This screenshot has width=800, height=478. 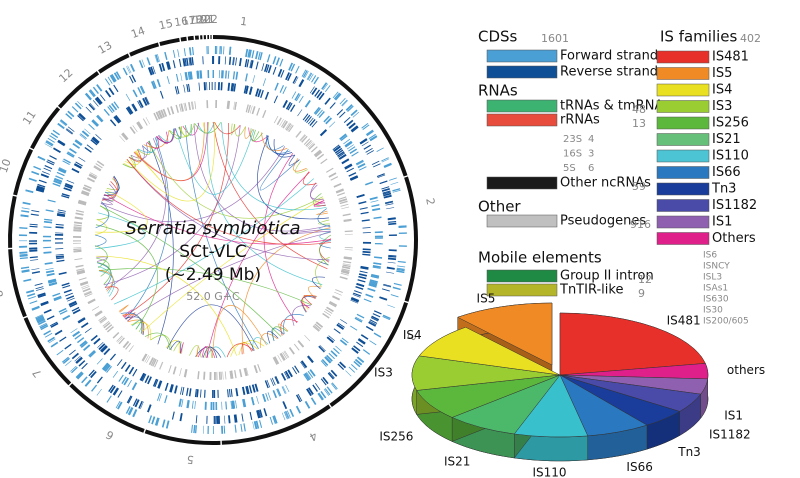 What do you see at coordinates (78, 90) in the screenshot?
I see `contig-arc` at bounding box center [78, 90].